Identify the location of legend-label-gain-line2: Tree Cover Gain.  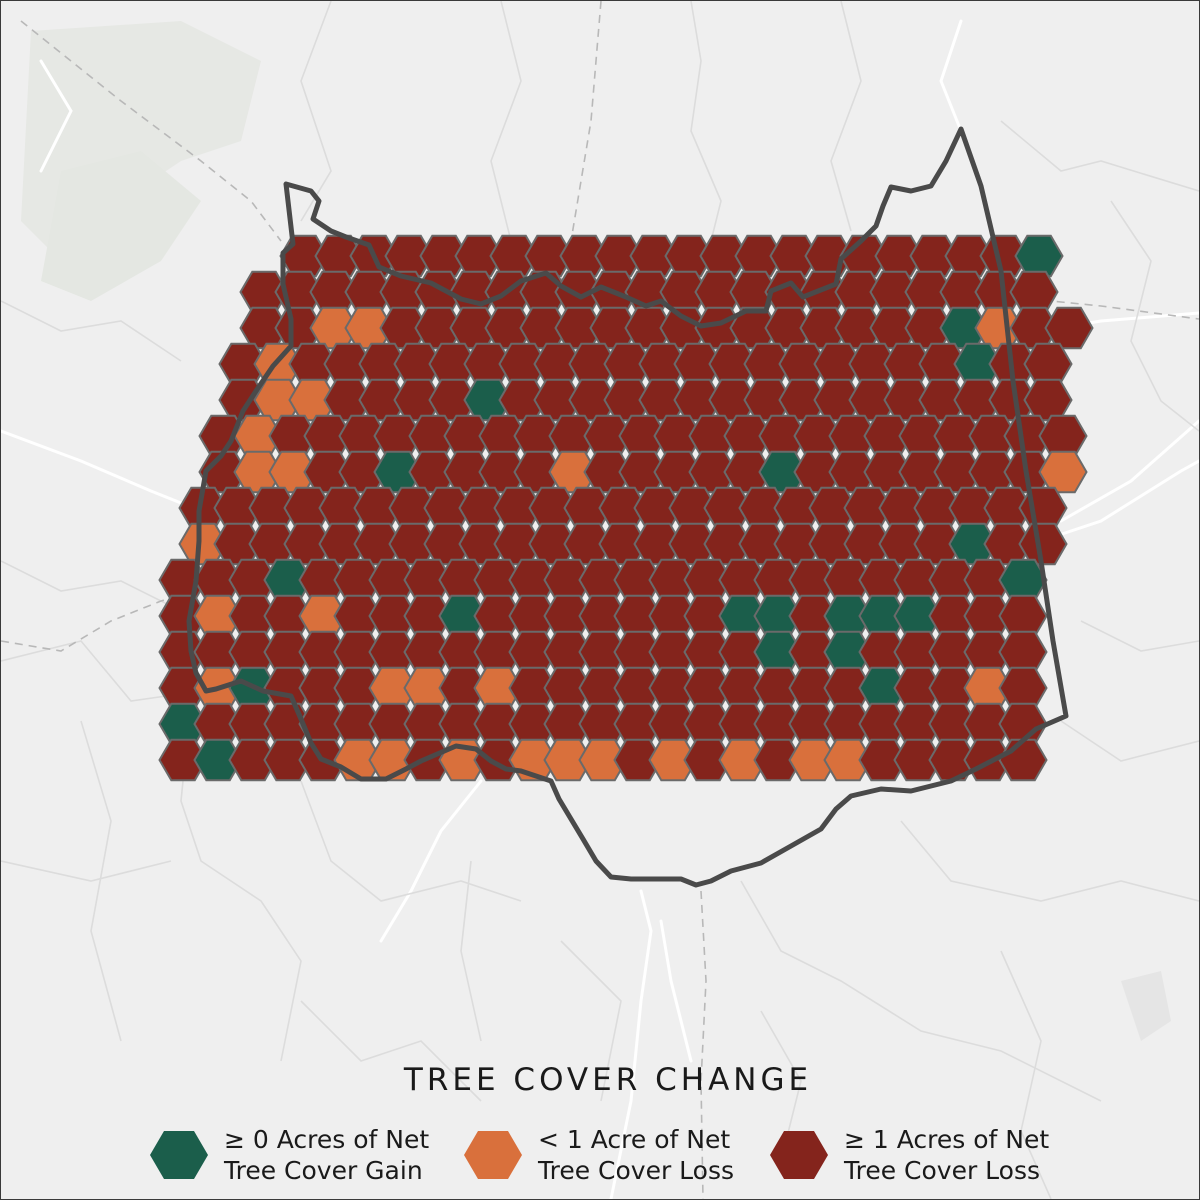
(323, 1170).